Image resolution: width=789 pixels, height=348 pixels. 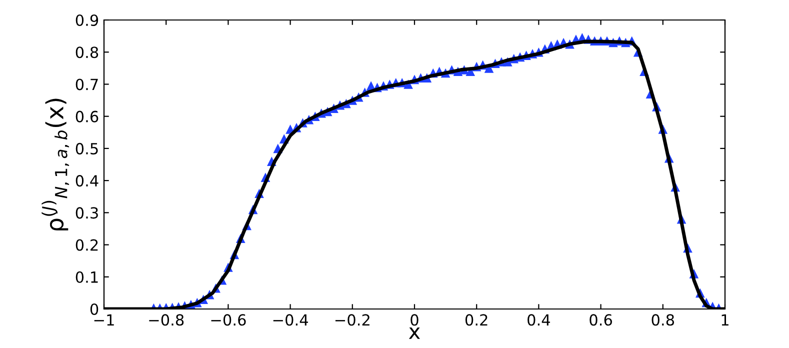 I want to click on x-axis-title: x, so click(x=414, y=333).